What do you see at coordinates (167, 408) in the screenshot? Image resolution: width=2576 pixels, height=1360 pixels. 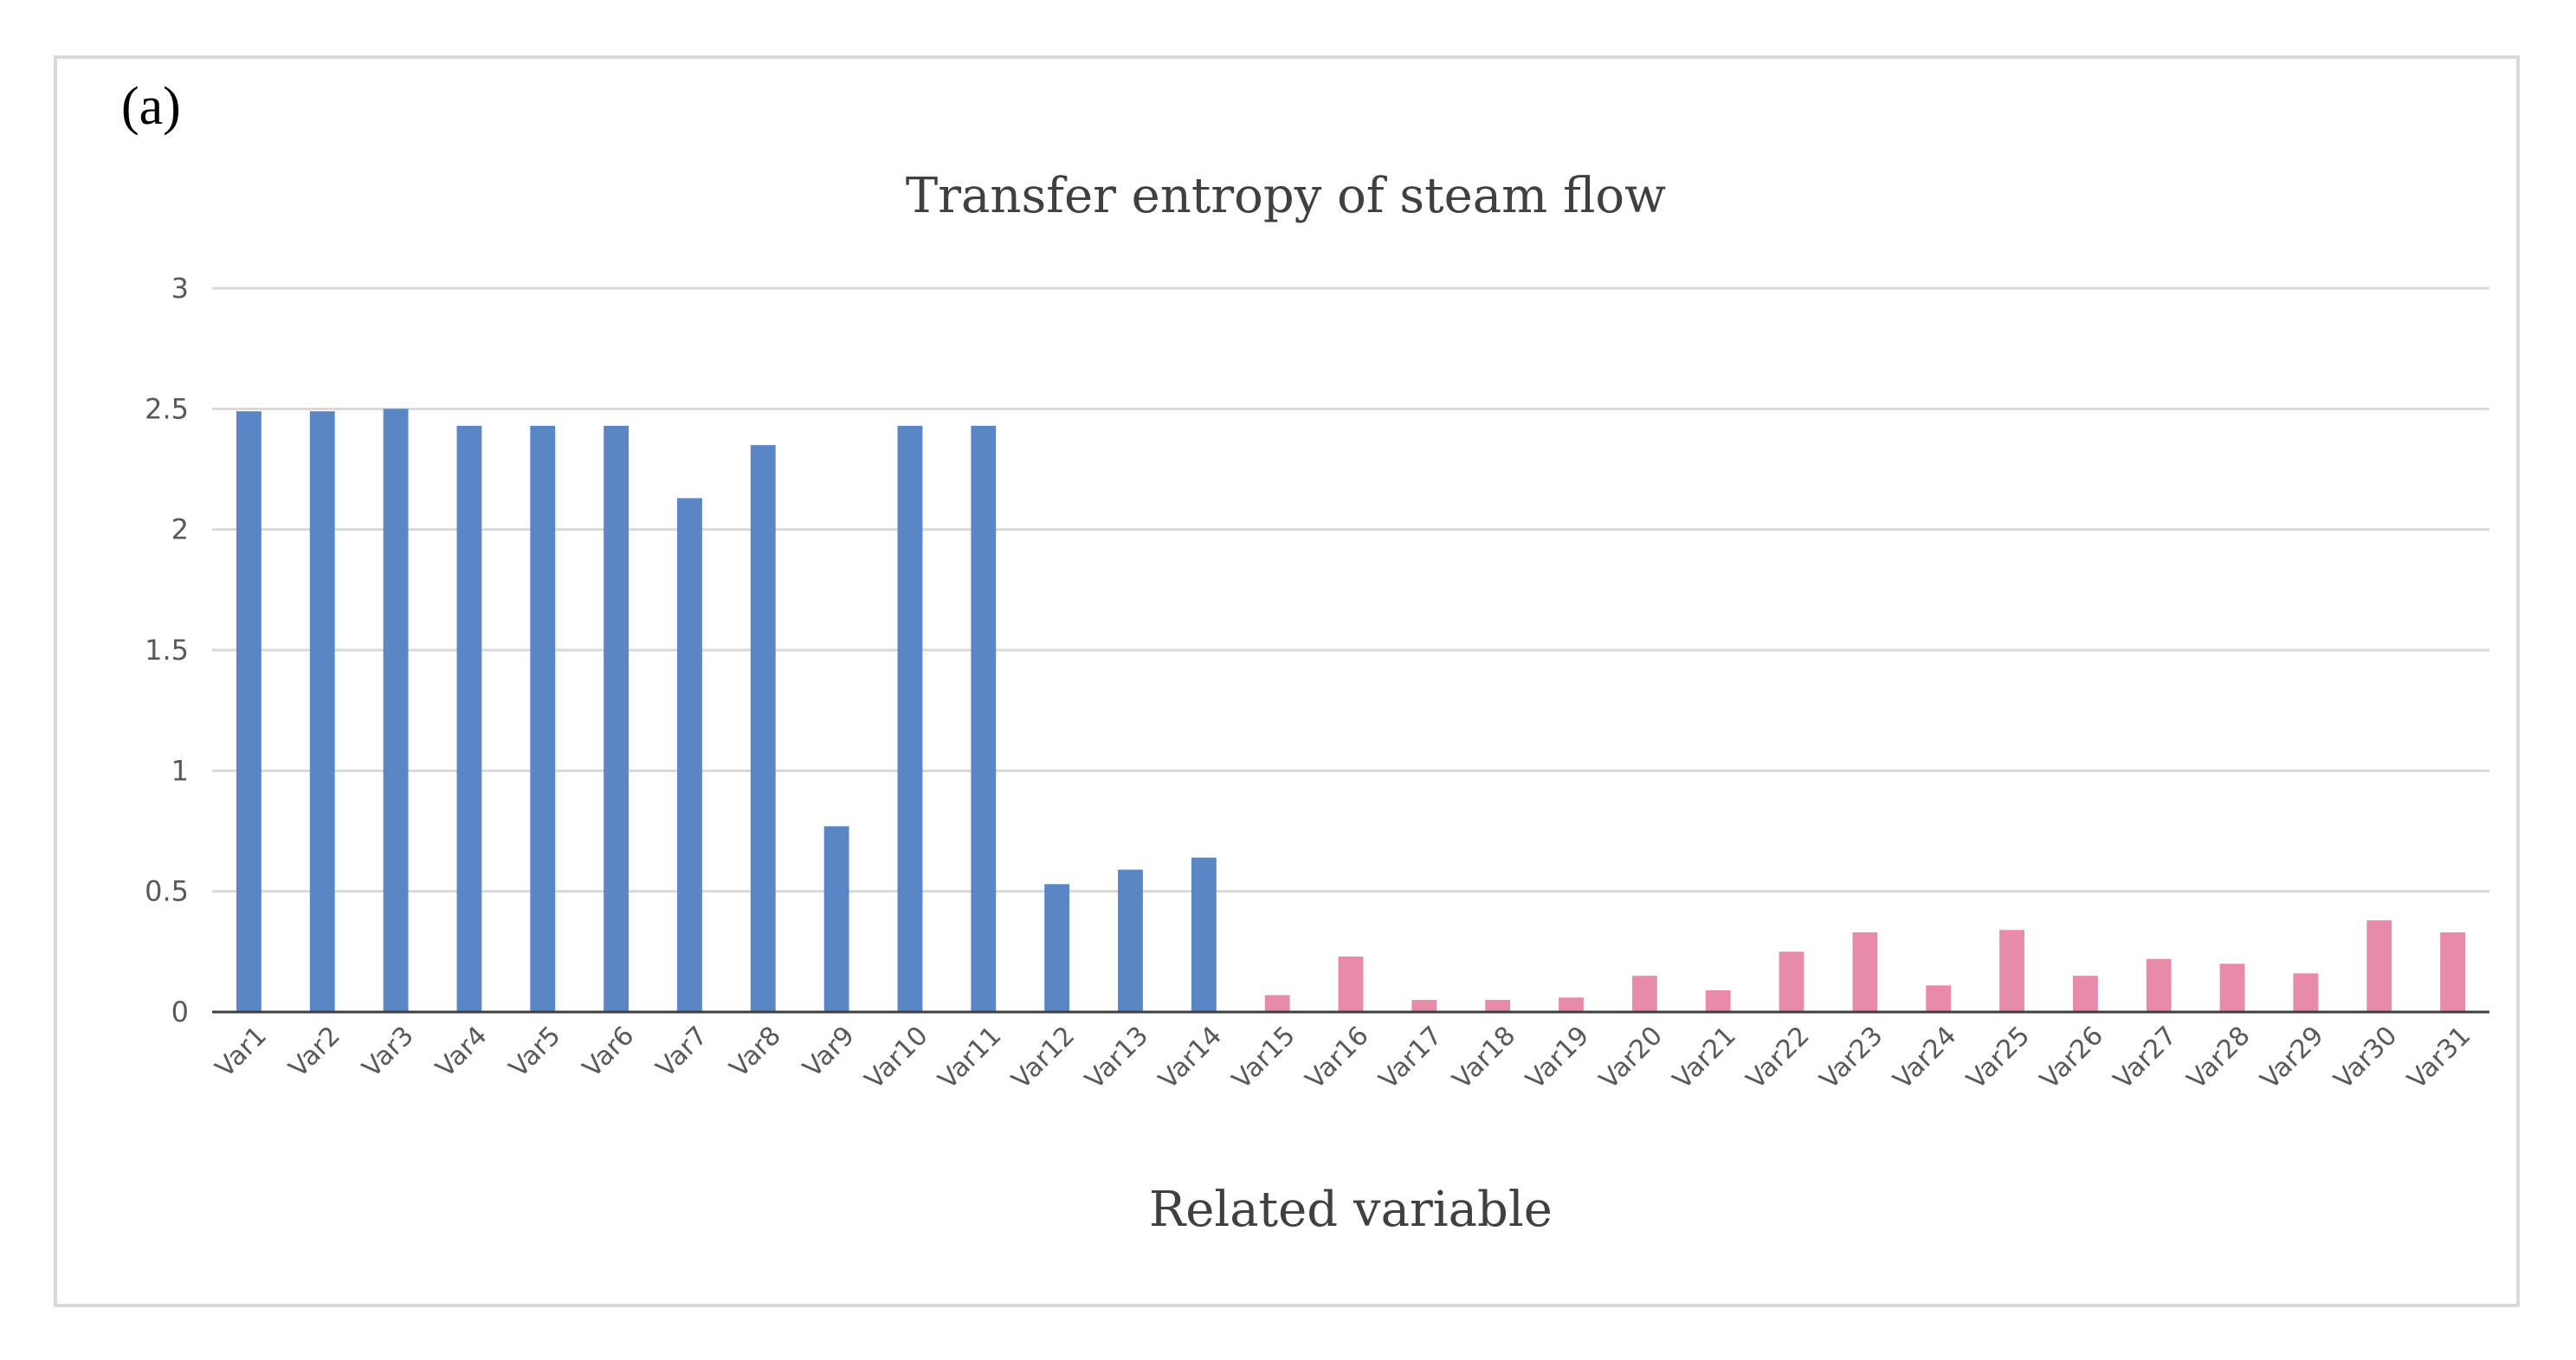 I see `y-tick-label: 2.5` at bounding box center [167, 408].